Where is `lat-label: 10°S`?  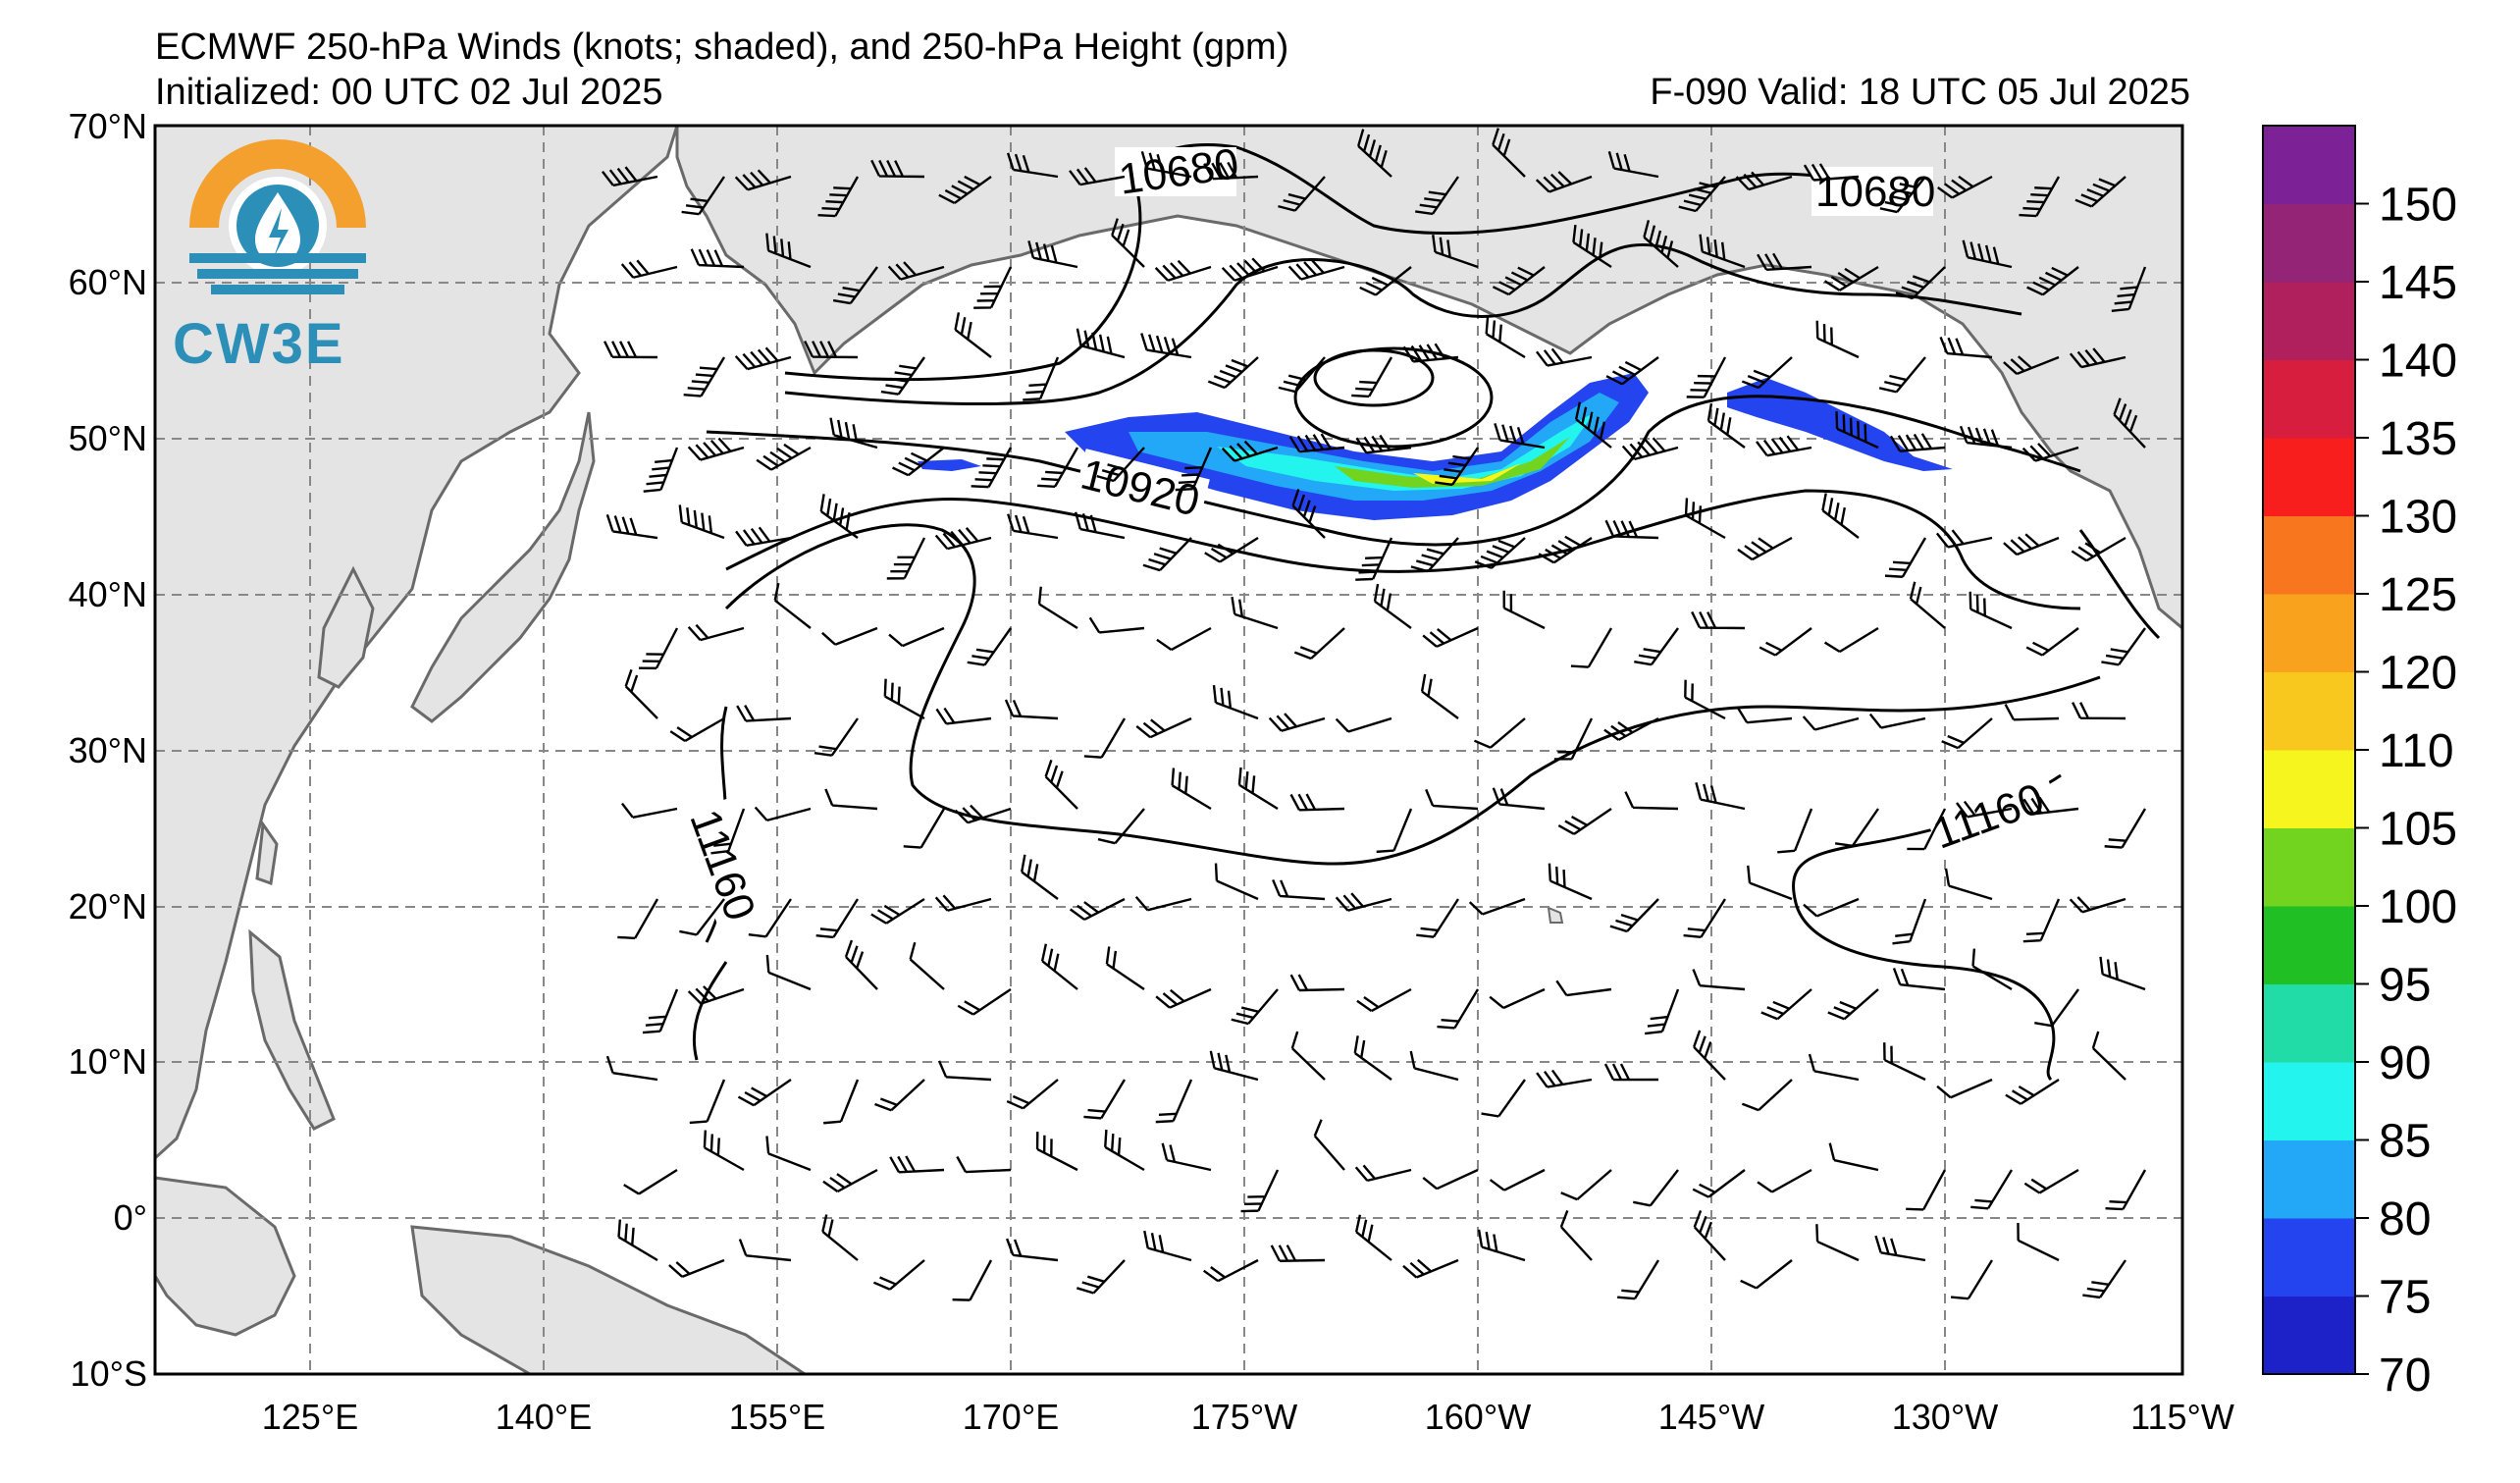
lat-label: 10°S is located at coordinates (109, 1373).